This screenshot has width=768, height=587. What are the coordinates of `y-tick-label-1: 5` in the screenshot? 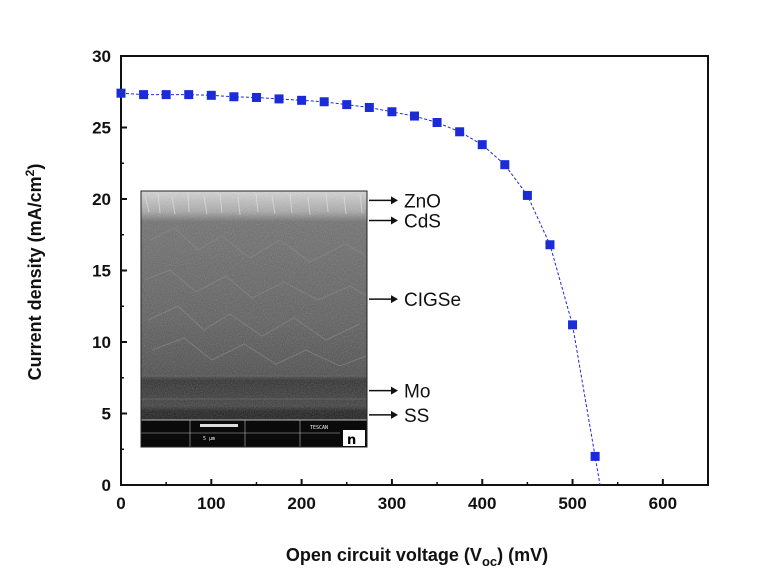 It's located at (106, 414).